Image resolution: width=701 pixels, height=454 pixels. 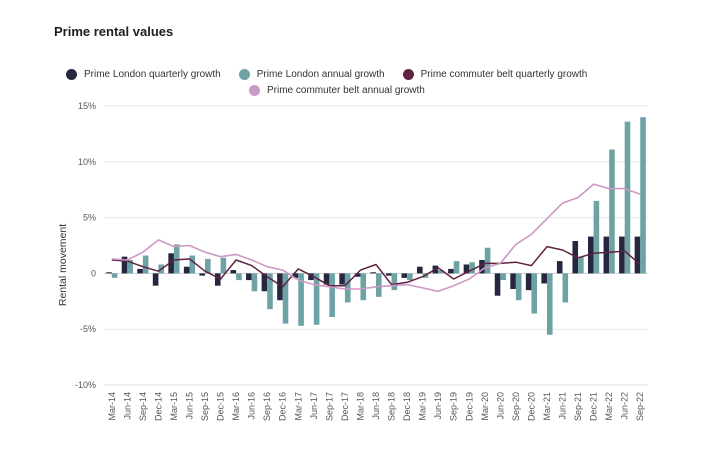 I want to click on x-tick-label: Dec-14, so click(x=158, y=406).